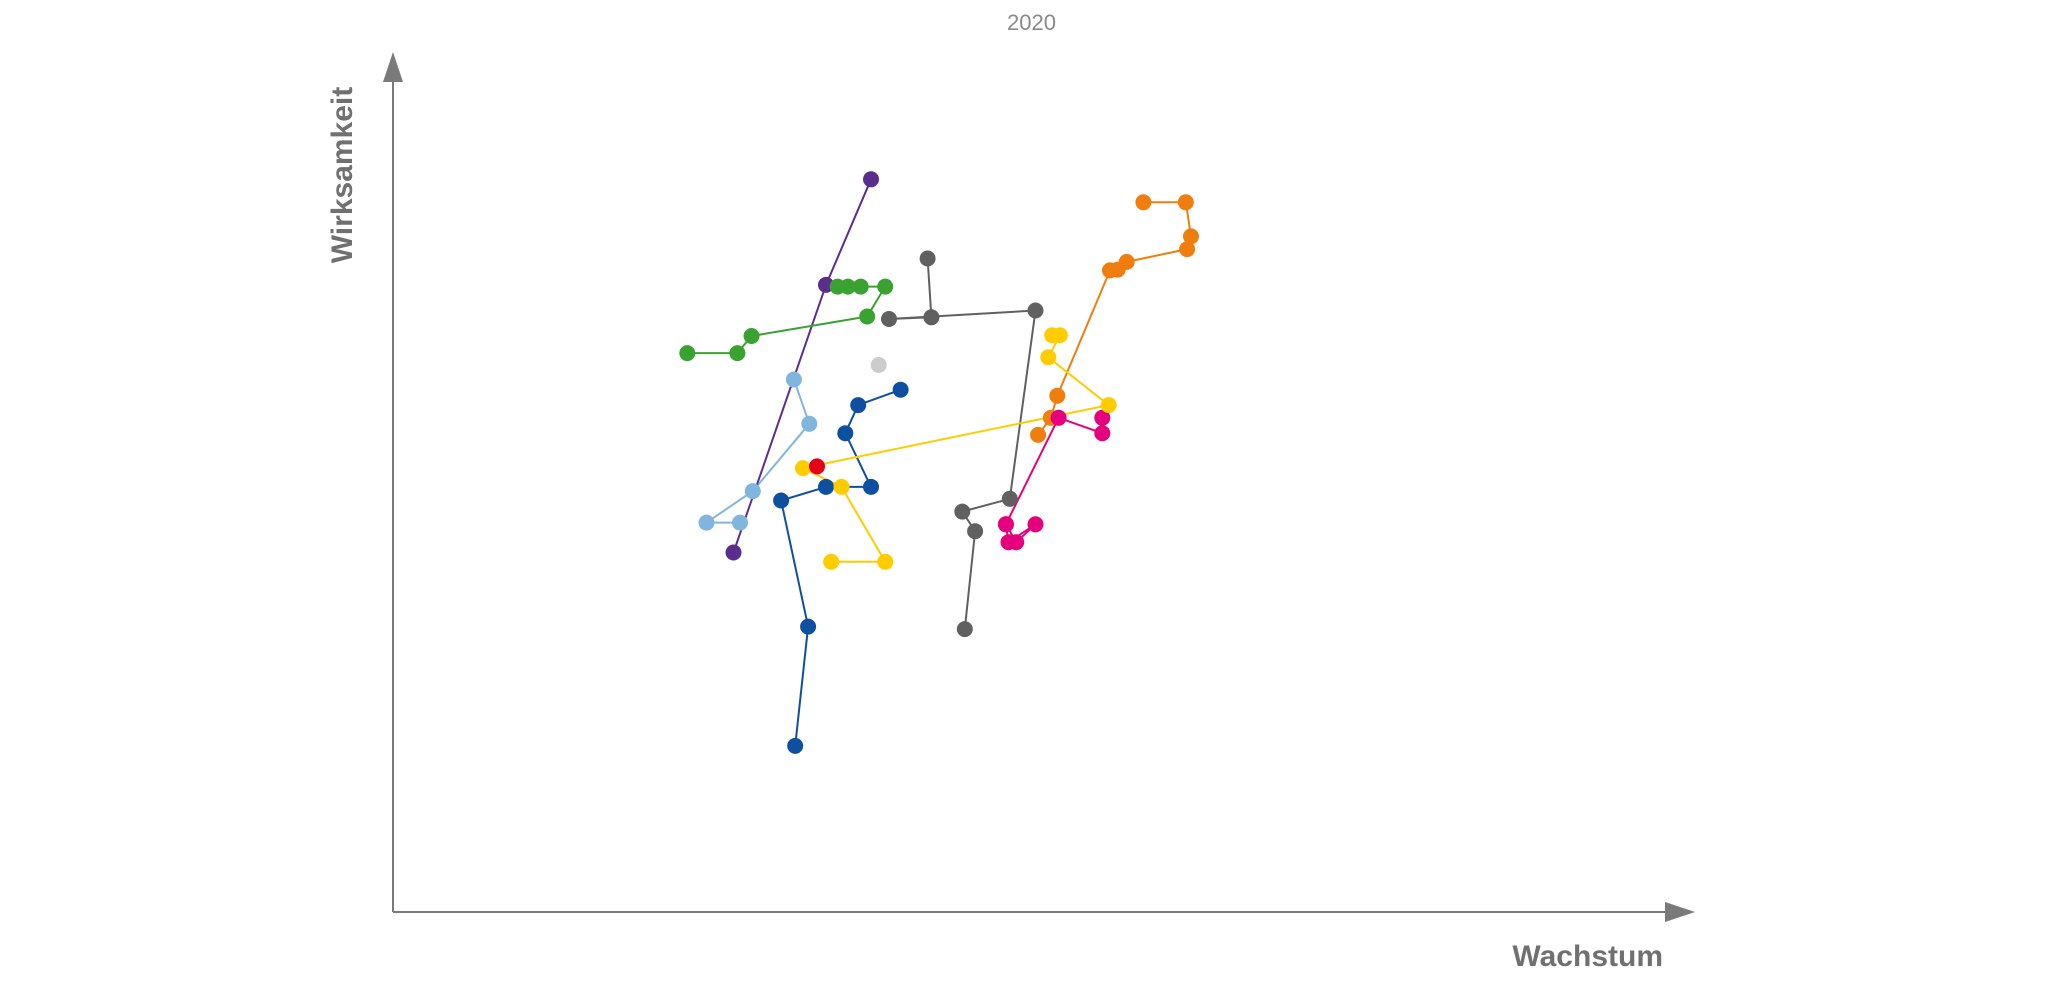 This screenshot has height=1000, width=2048. I want to click on x-axis-label: Wachstum, so click(1587, 956).